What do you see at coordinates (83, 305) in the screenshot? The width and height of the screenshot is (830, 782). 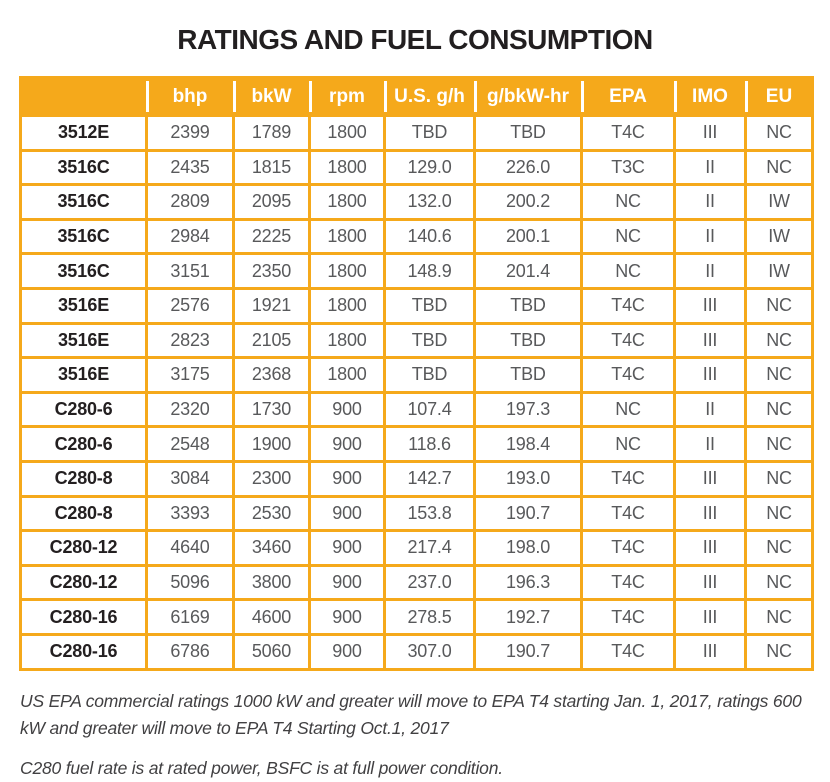 I see `model-cell: 3516E` at bounding box center [83, 305].